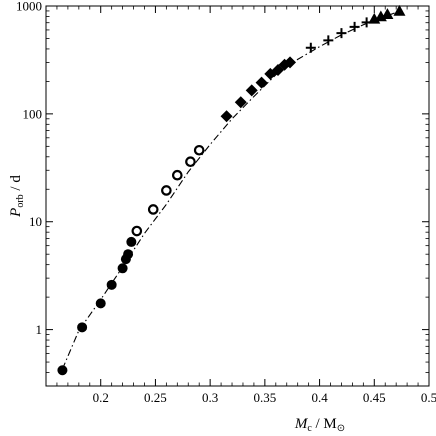  I want to click on y-tick-label: 10, so click(35, 221).